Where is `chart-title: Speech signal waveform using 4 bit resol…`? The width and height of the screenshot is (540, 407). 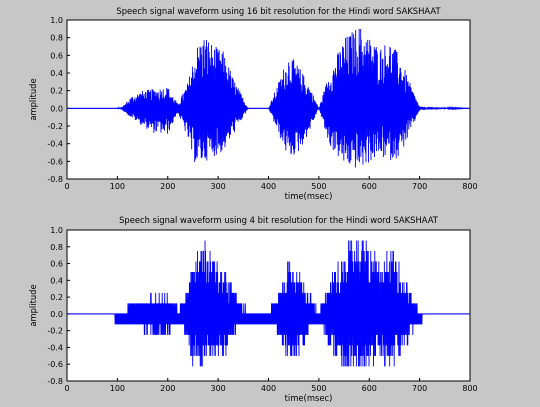 chart-title: Speech signal waveform using 4 bit resol… is located at coordinates (279, 220).